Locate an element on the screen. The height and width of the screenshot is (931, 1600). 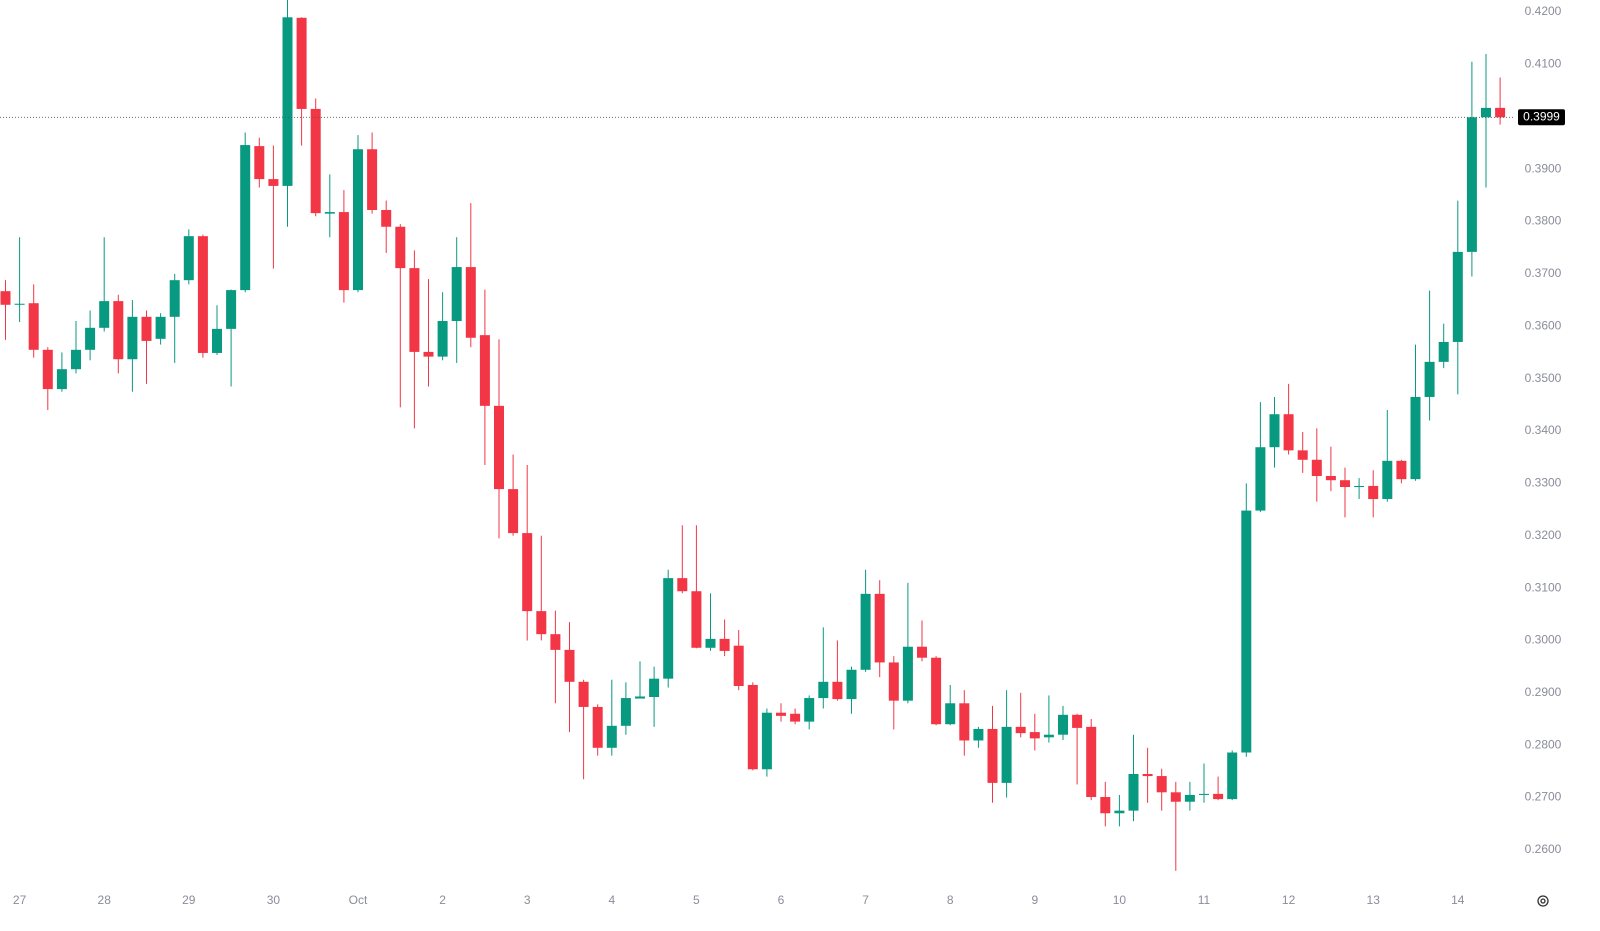
gear-inner is located at coordinates (1543, 901).